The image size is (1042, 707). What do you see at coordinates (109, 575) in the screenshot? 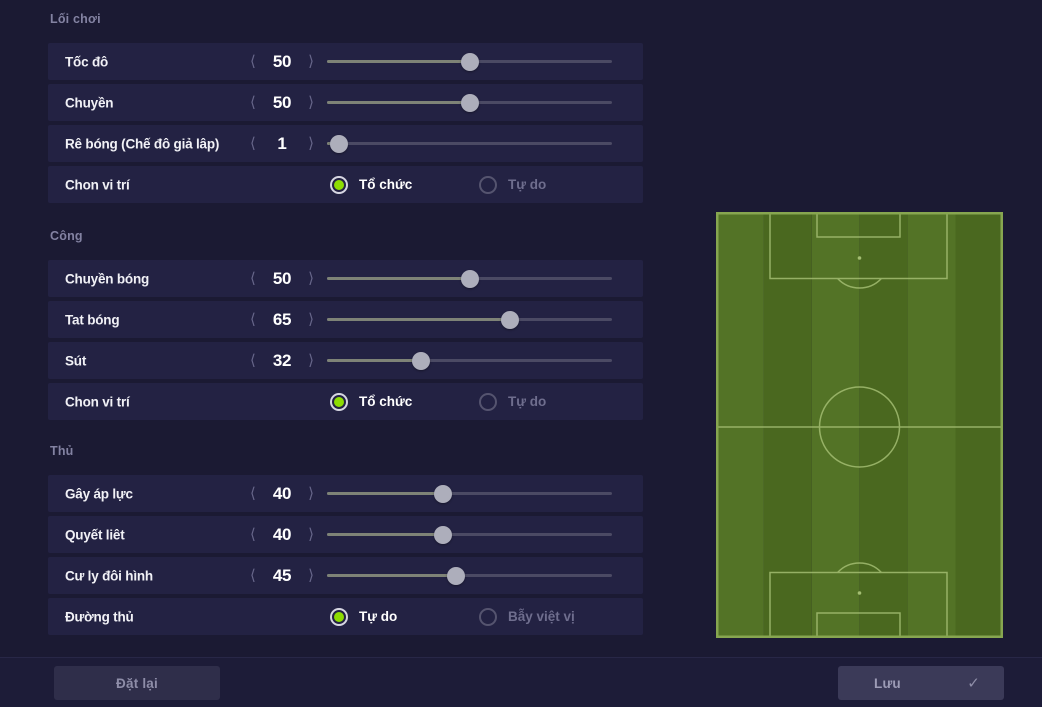
I see `setting-label: Cư ly đôi hình` at bounding box center [109, 575].